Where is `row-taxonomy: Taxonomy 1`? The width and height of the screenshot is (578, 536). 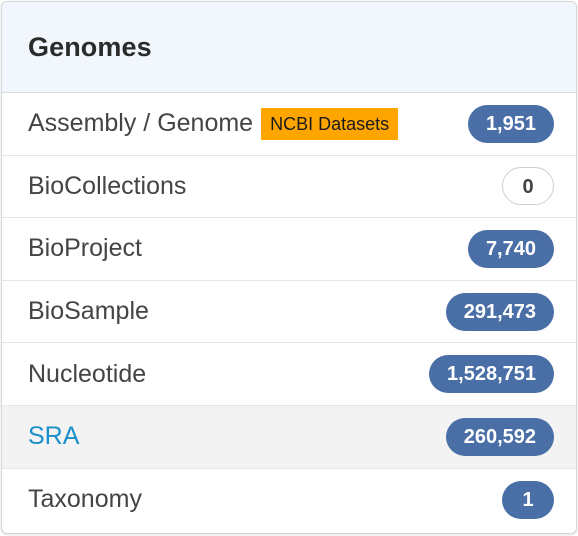
row-taxonomy: Taxonomy 1 is located at coordinates (289, 500).